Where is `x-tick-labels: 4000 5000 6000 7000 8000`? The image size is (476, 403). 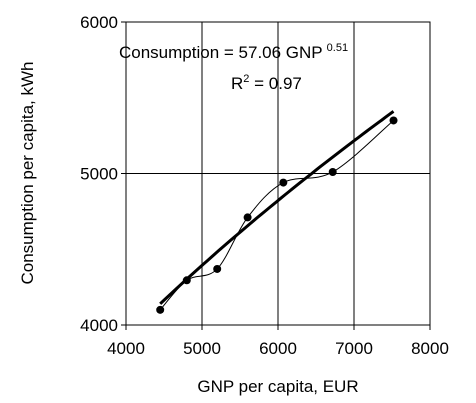 x-tick-labels: 4000 5000 6000 7000 8000 is located at coordinates (278, 341).